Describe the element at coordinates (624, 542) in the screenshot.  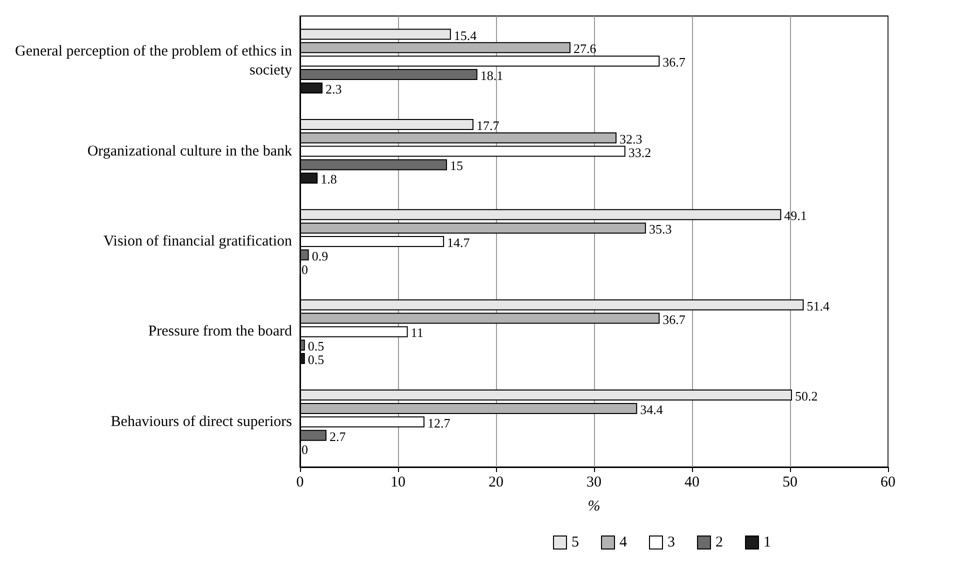
I see `legend-label: 4` at that location.